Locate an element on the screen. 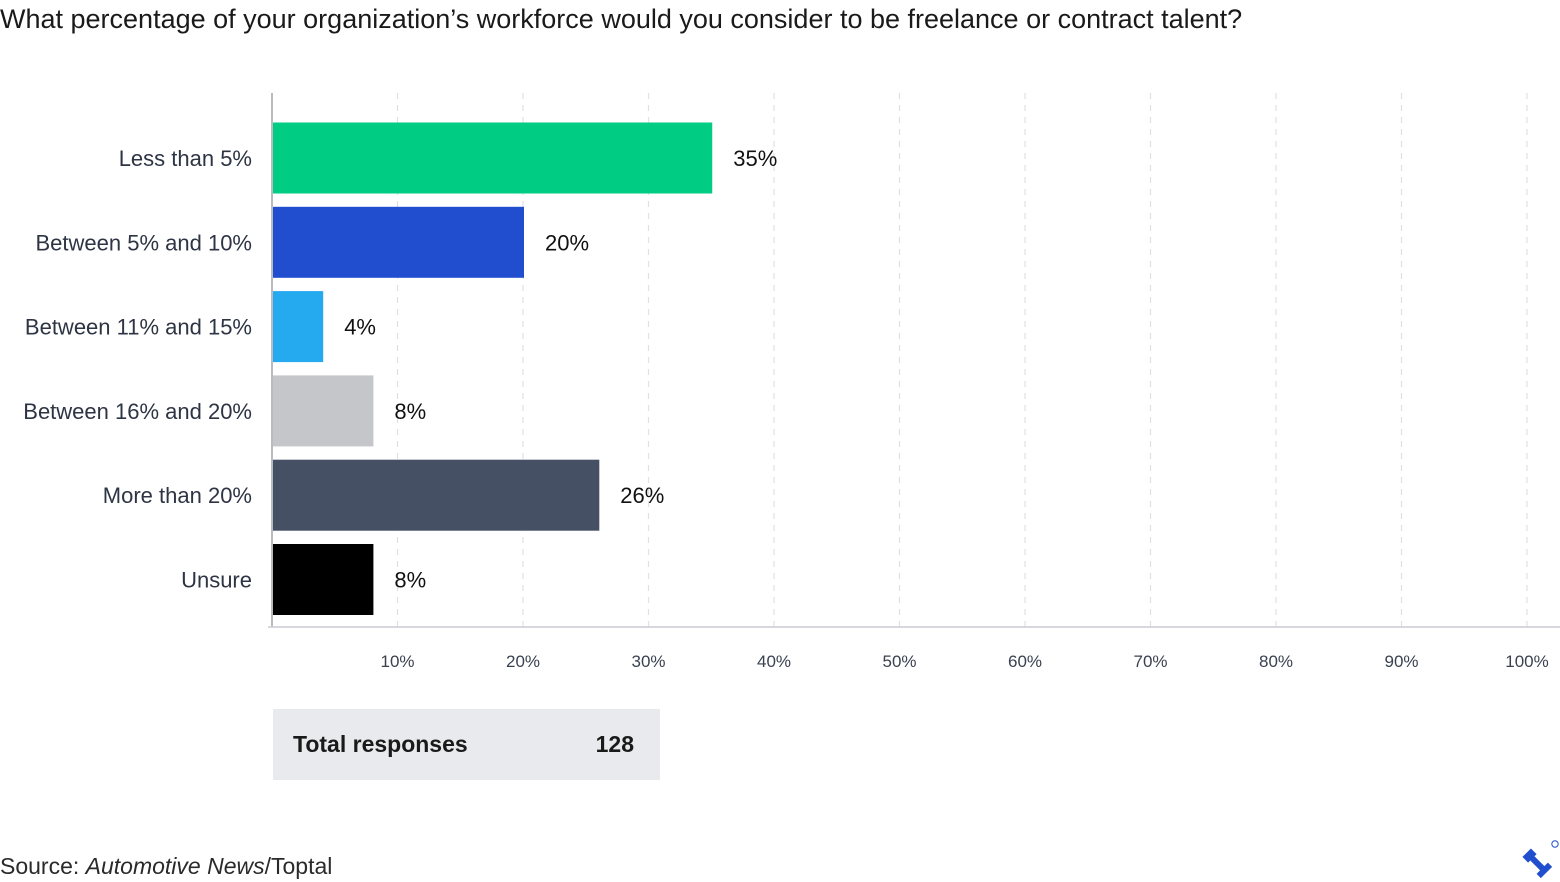 The width and height of the screenshot is (1560, 882). category-label: Between 16% and 20% is located at coordinates (137, 411).